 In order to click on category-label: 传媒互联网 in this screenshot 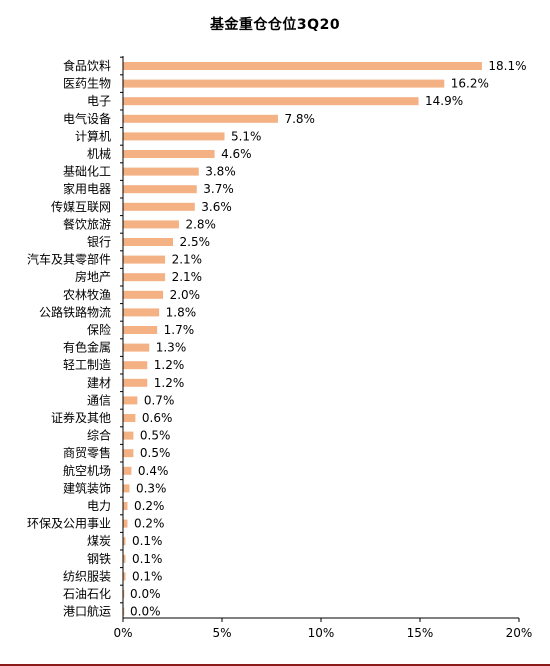, I will do `click(81, 206)`.